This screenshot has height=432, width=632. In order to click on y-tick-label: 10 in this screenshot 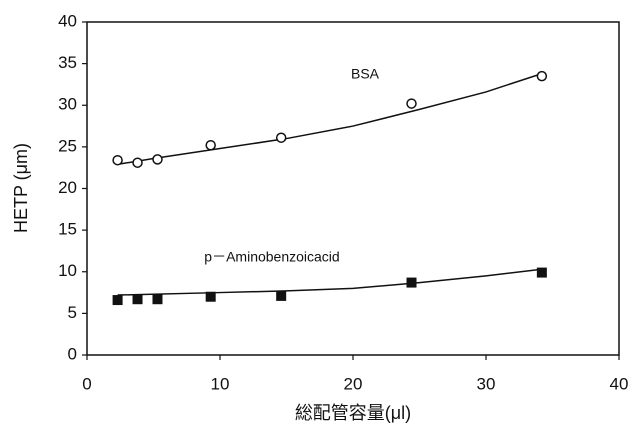, I will do `click(67, 270)`.